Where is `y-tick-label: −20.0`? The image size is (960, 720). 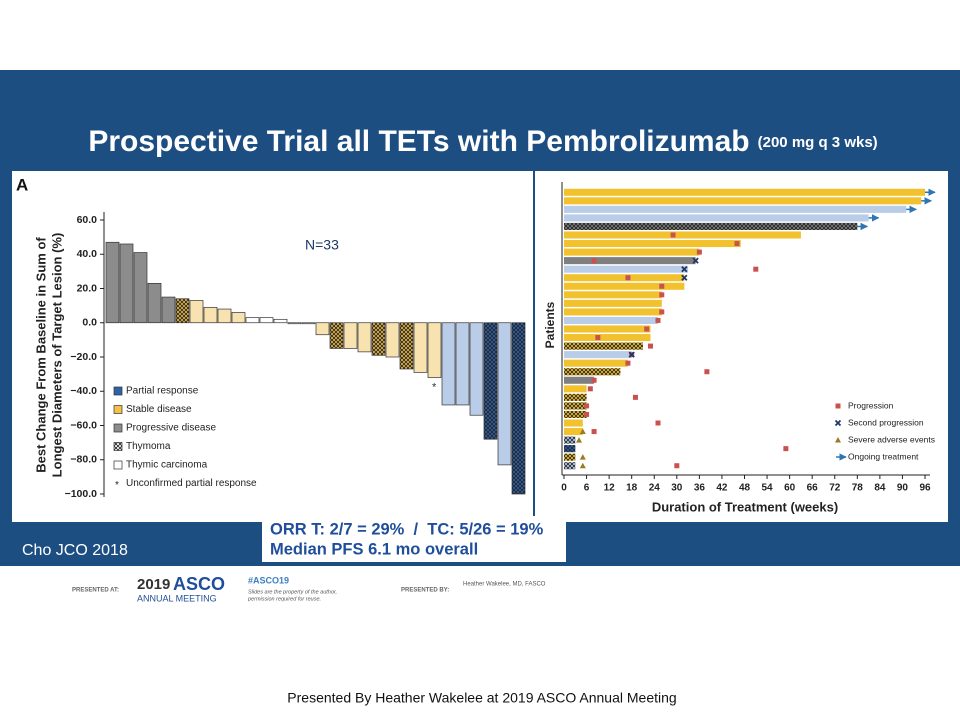 y-tick-label: −20.0 is located at coordinates (83, 357).